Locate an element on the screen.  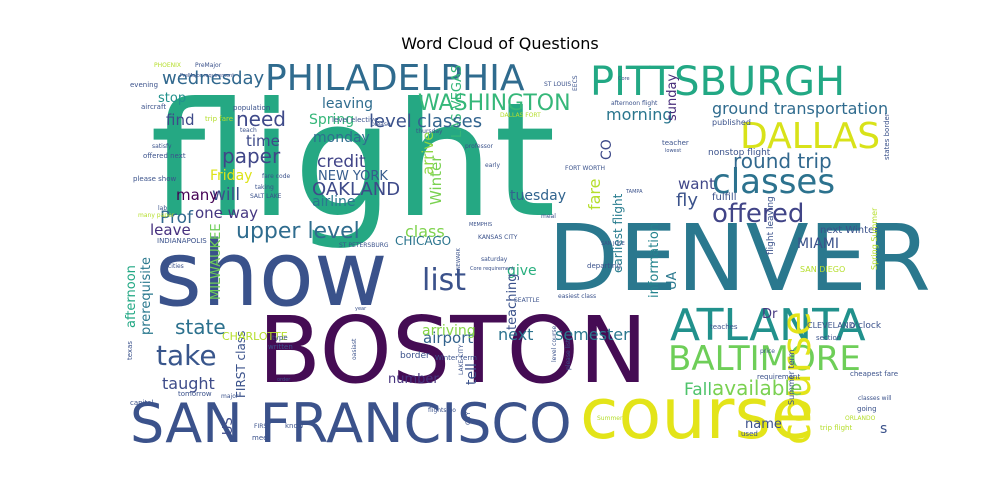
cloud-word: arriving is located at coordinates (449, 331).